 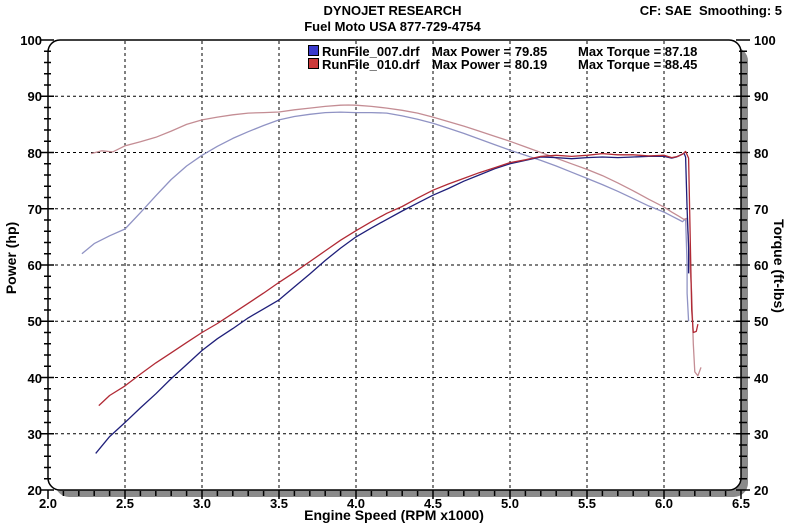 I want to click on legend-max-power: Max Power = 79.85, so click(x=490, y=51).